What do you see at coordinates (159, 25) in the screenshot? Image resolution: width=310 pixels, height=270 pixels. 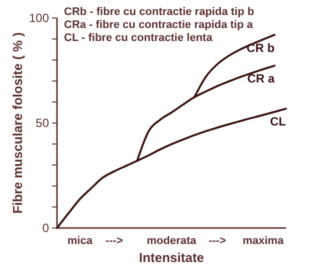 I see `annotation: CRa - fibre cu contractie rapida tip a` at bounding box center [159, 25].